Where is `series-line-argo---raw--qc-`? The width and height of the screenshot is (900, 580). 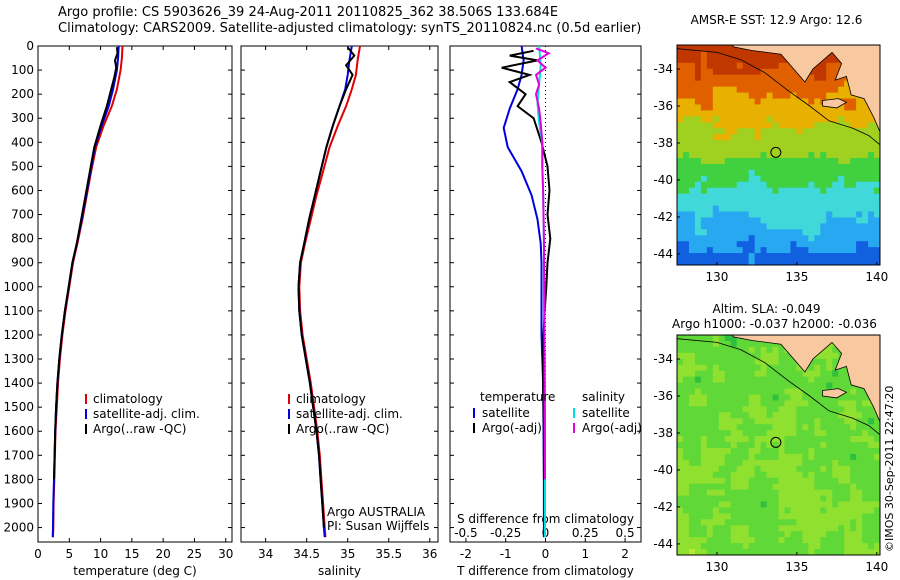
series-line-argo---raw--qc- is located at coordinates (326, 287).